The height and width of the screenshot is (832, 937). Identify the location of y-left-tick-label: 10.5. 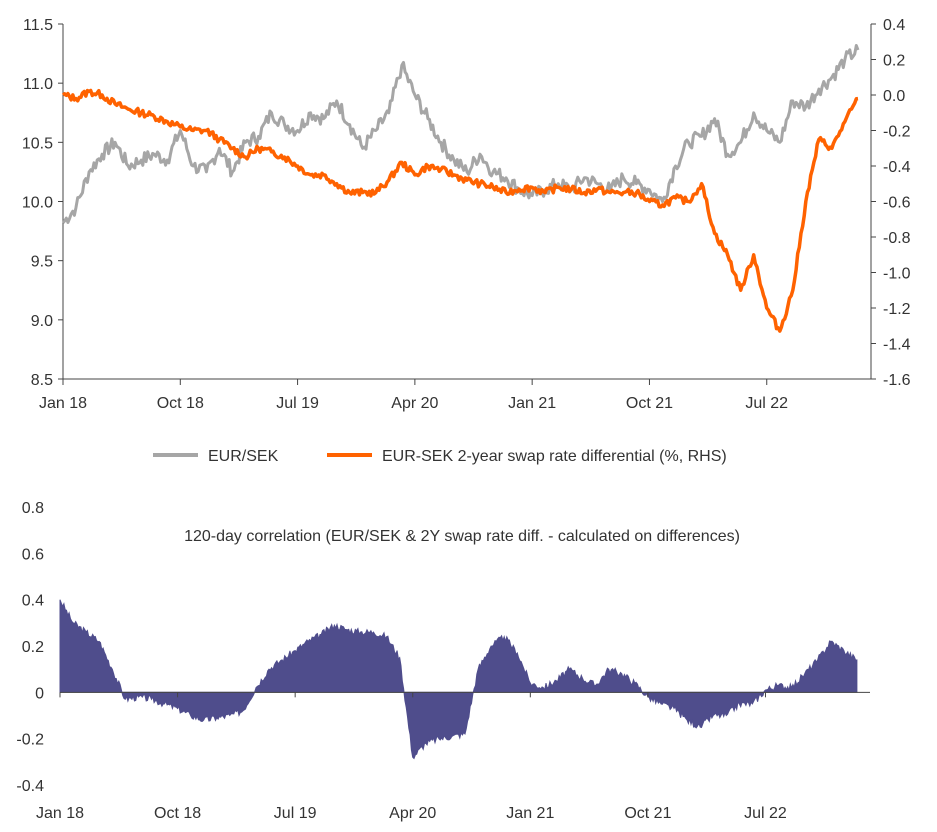
(37, 143).